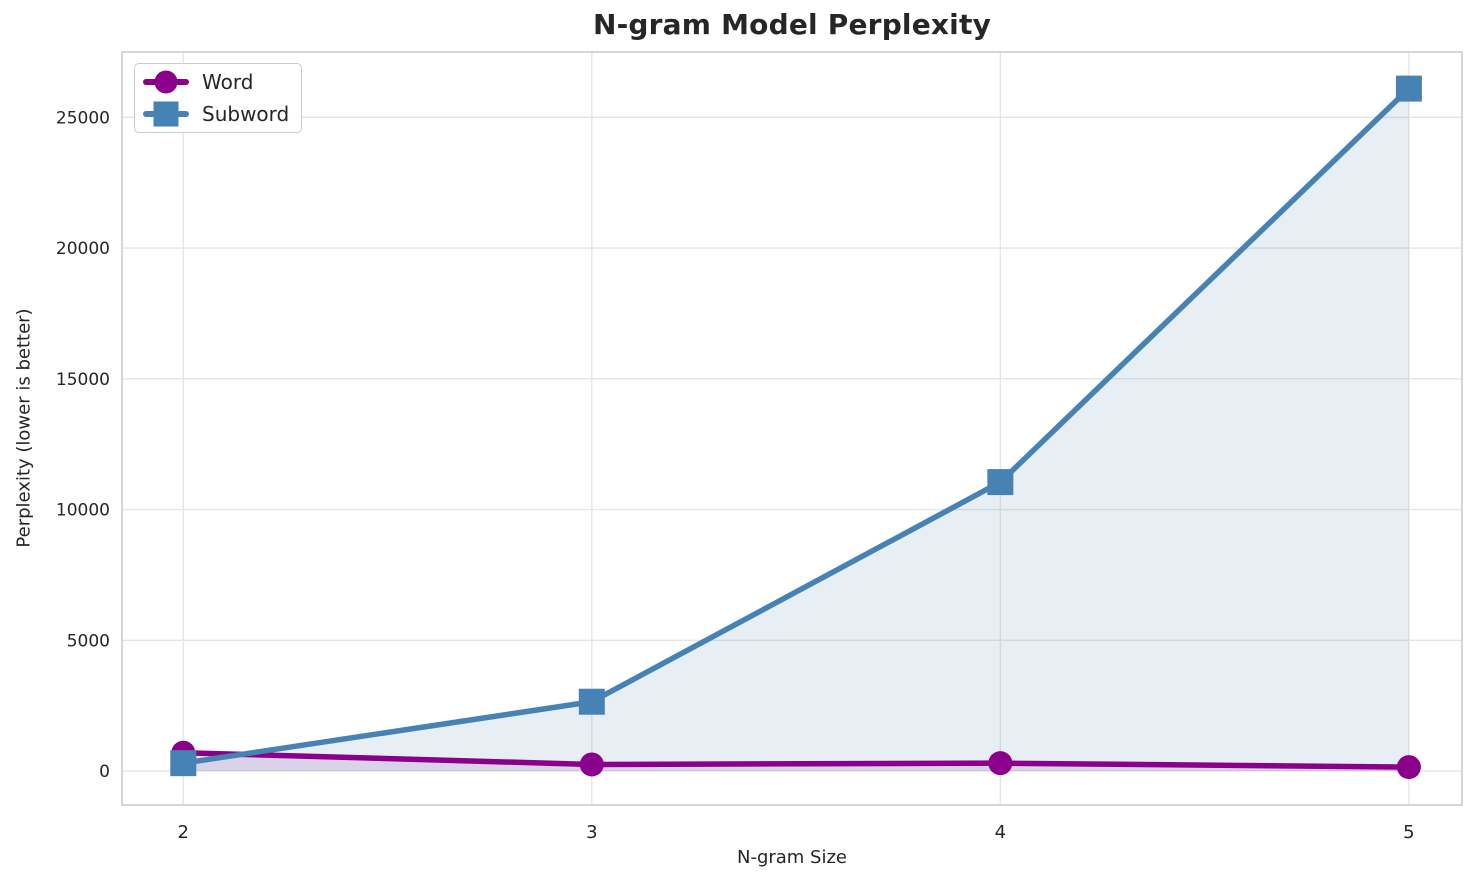 This screenshot has height=885, width=1484. I want to click on word-legend-marker, so click(166, 82).